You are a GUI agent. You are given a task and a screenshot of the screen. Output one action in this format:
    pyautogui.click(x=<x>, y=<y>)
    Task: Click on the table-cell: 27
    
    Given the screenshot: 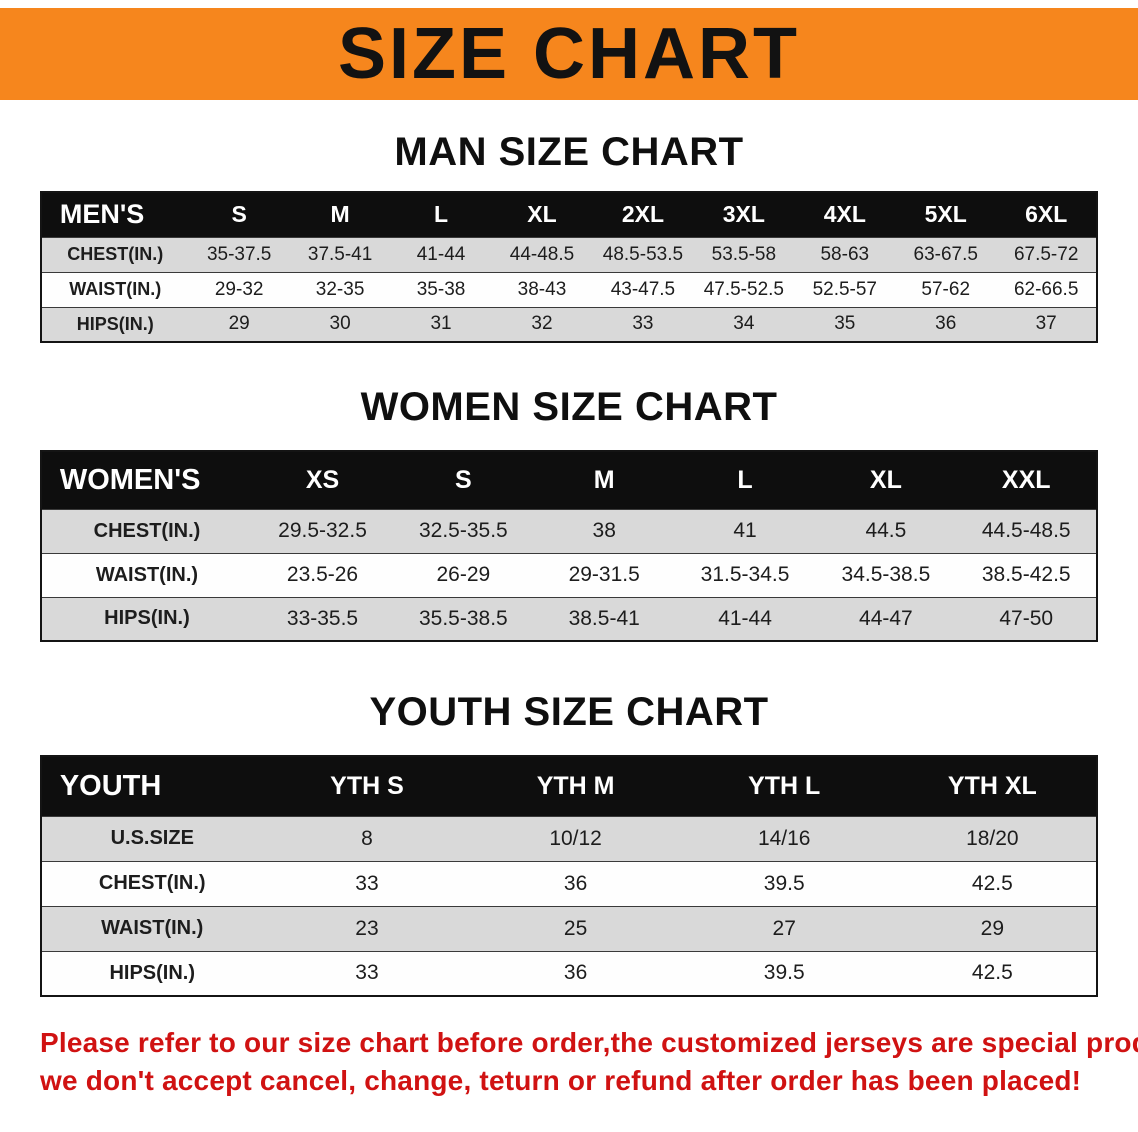 What is the action you would take?
    pyautogui.click(x=784, y=928)
    